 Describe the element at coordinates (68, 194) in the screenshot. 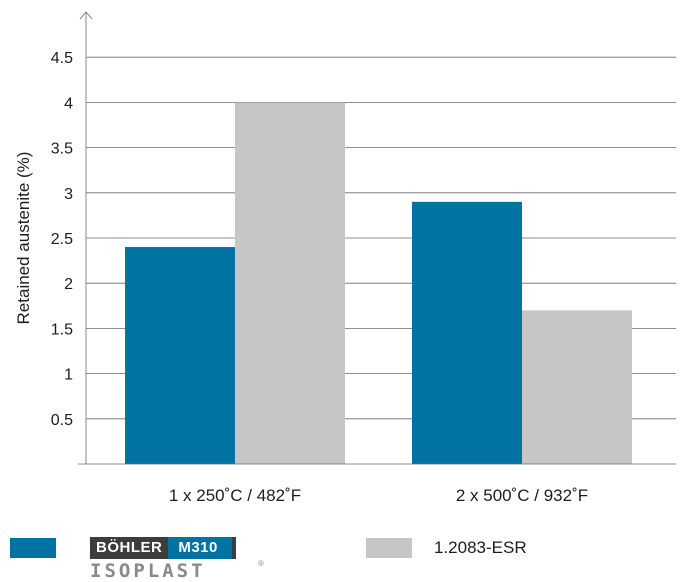

I see `y-tick-label: 3` at that location.